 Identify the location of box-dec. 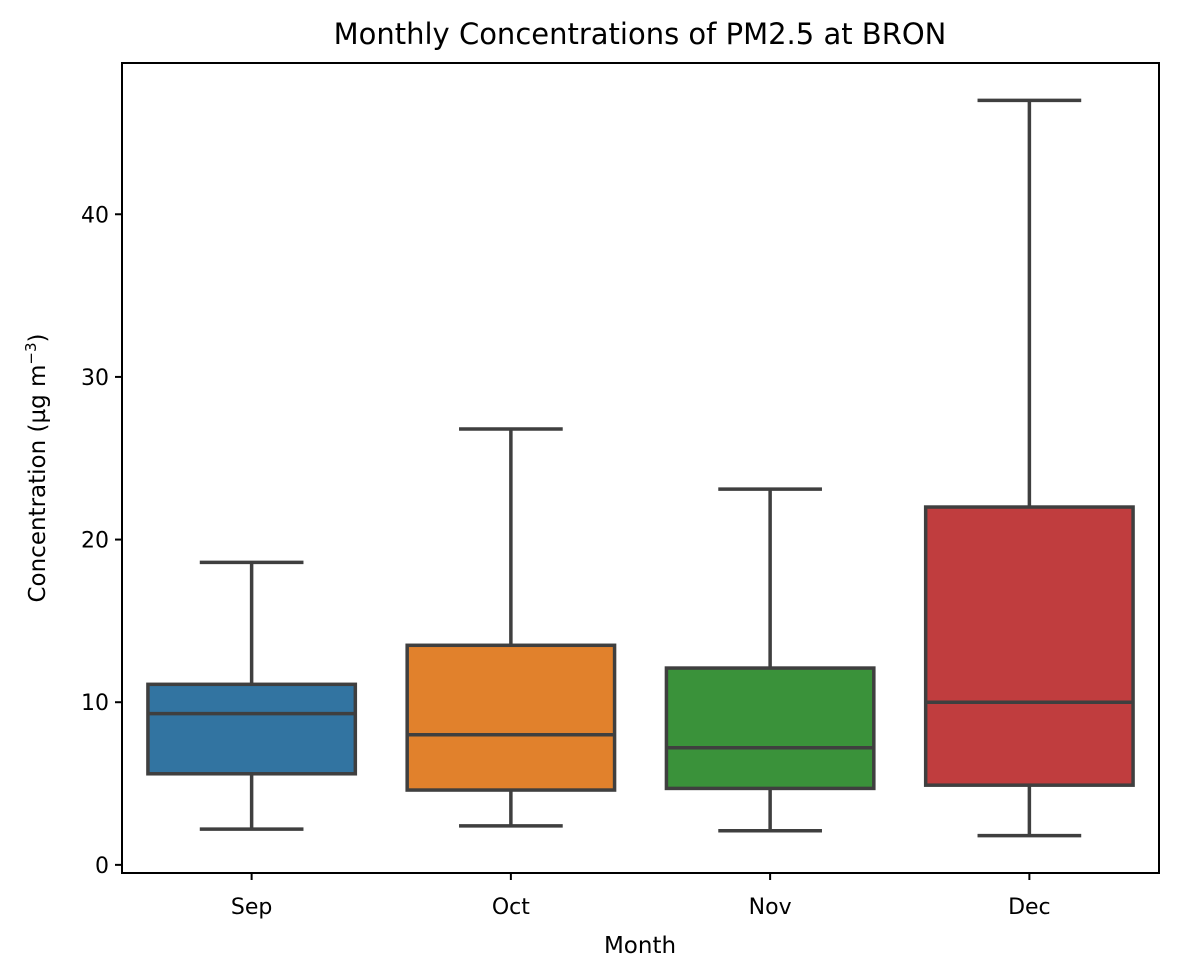
(1029, 468).